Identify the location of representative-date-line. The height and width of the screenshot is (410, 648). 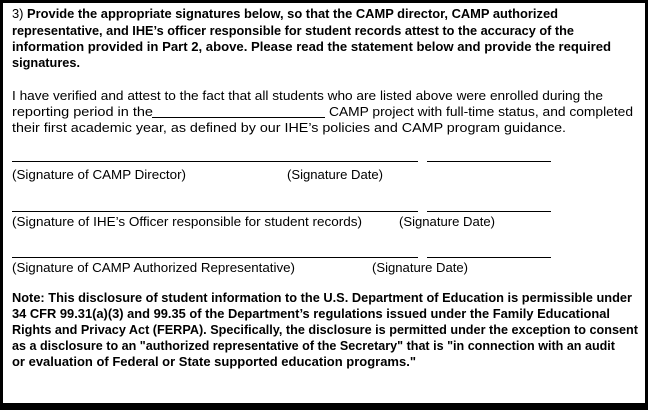
(489, 257).